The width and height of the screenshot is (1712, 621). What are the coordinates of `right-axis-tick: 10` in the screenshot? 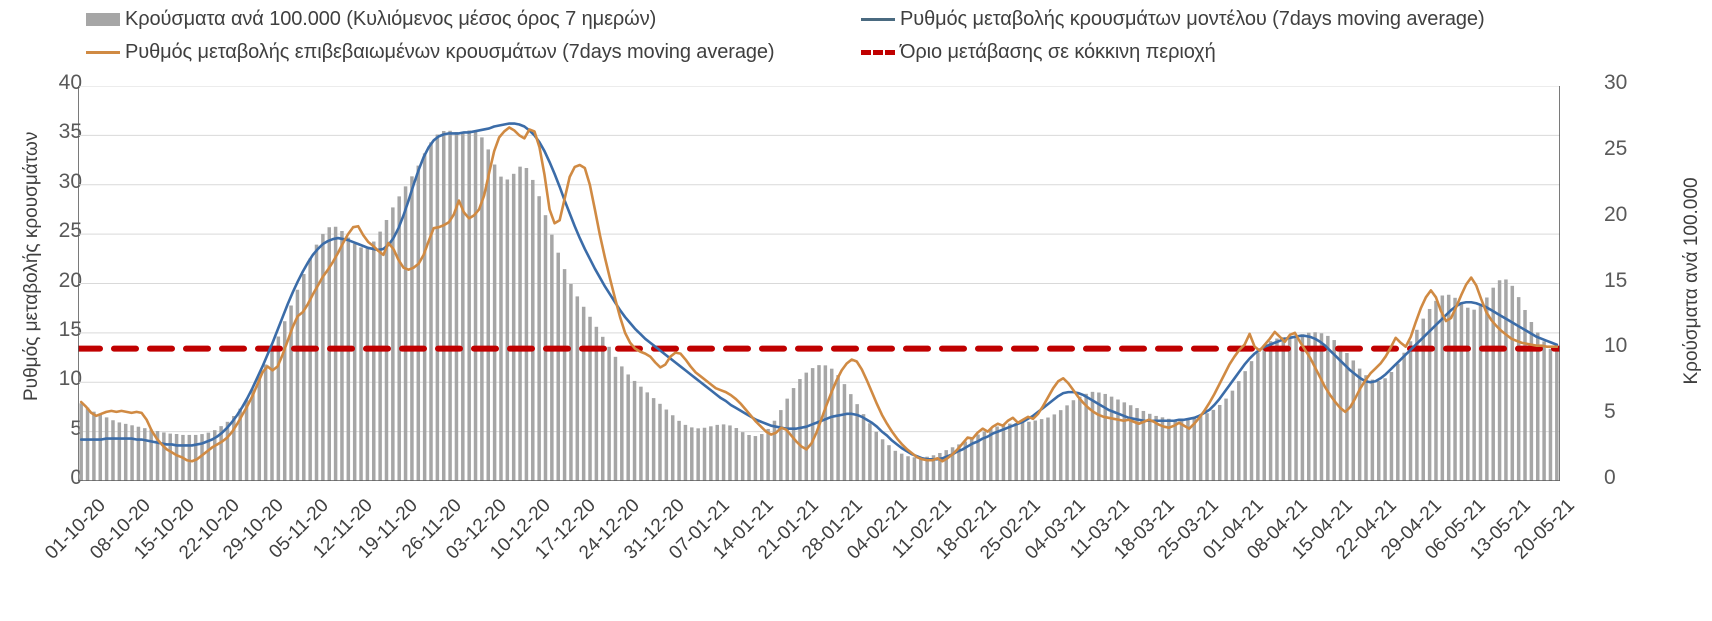 It's located at (1616, 346).